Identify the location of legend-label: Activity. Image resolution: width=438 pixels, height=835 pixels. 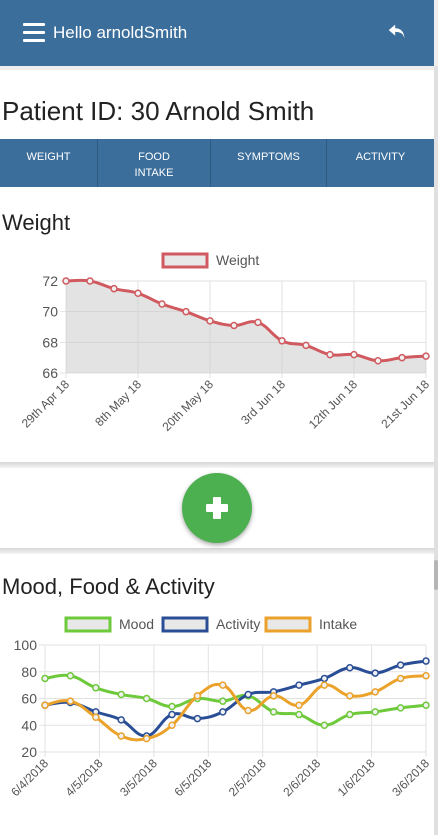
(238, 624).